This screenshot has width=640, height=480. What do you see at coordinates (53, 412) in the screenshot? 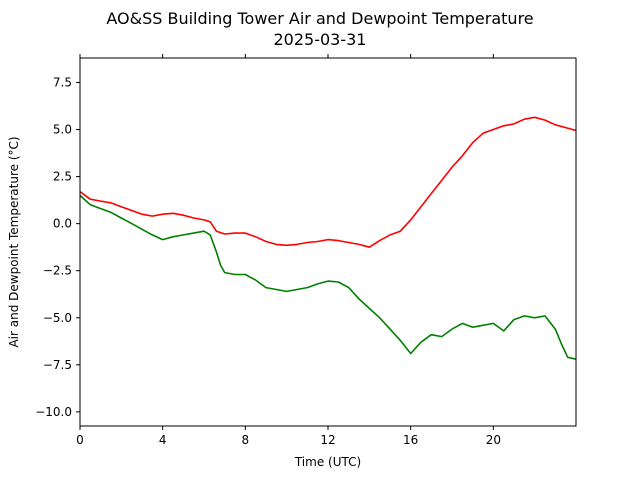
I see `y-tick-label: −10.0` at bounding box center [53, 412].